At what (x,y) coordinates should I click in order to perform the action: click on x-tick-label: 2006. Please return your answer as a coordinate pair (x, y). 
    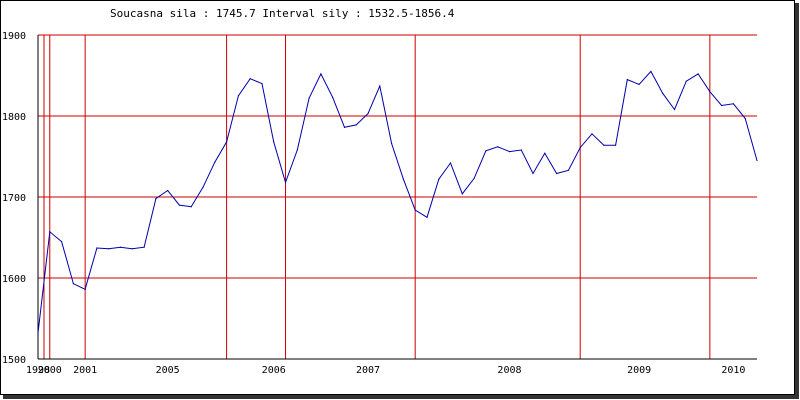
    Looking at the image, I should click on (274, 370).